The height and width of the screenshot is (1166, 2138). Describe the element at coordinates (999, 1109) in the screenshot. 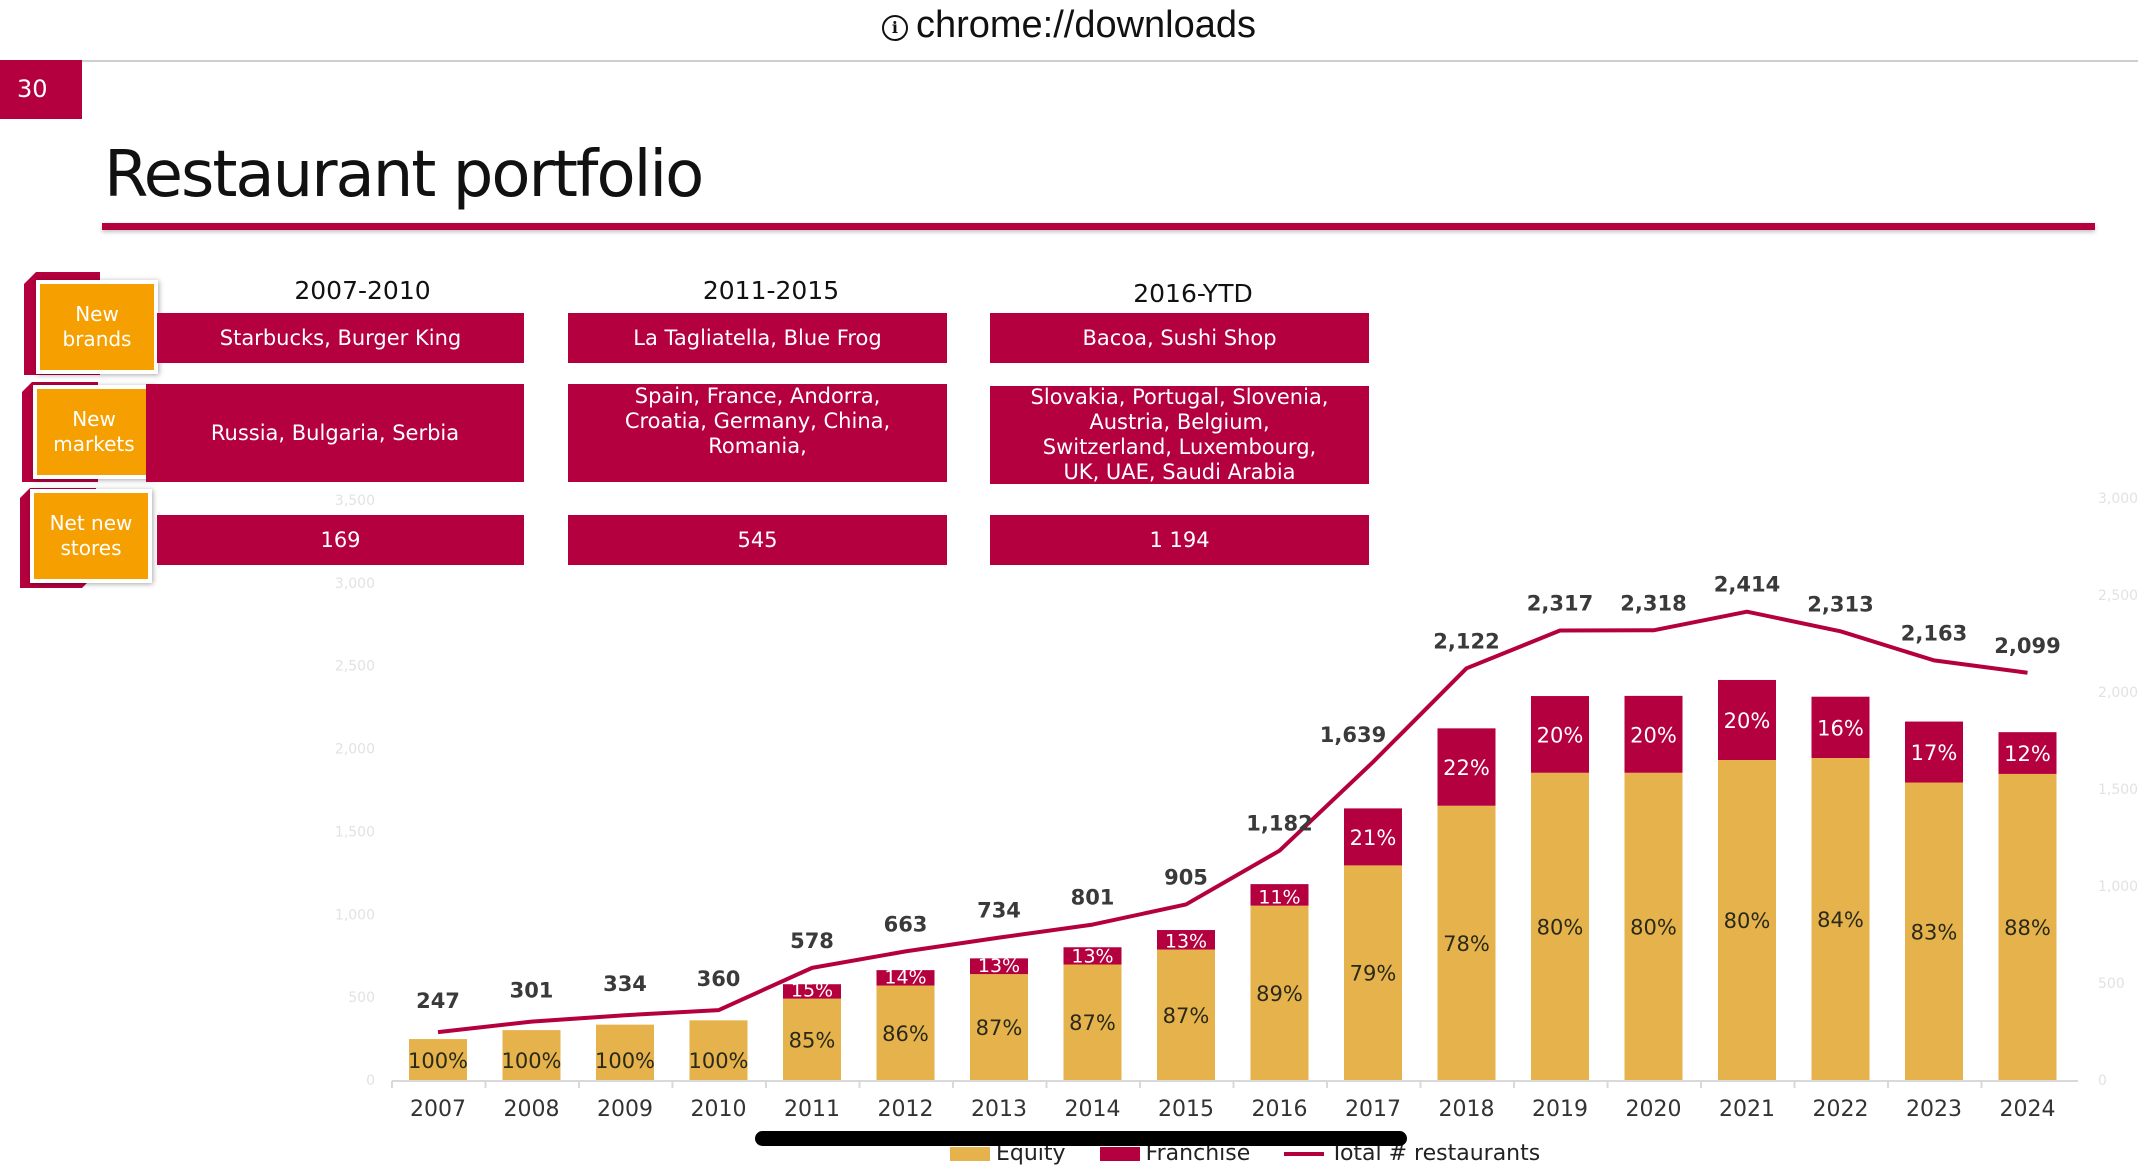

I see `x-axis-label: 2013` at that location.